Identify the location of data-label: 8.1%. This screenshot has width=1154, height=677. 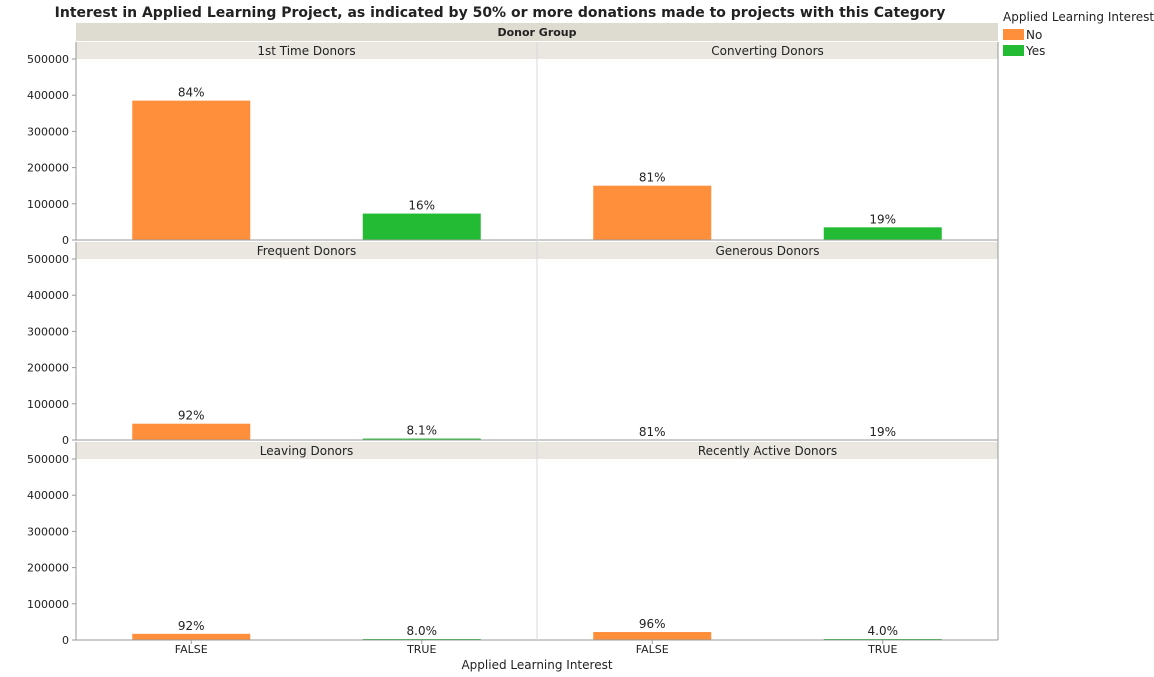
(422, 431).